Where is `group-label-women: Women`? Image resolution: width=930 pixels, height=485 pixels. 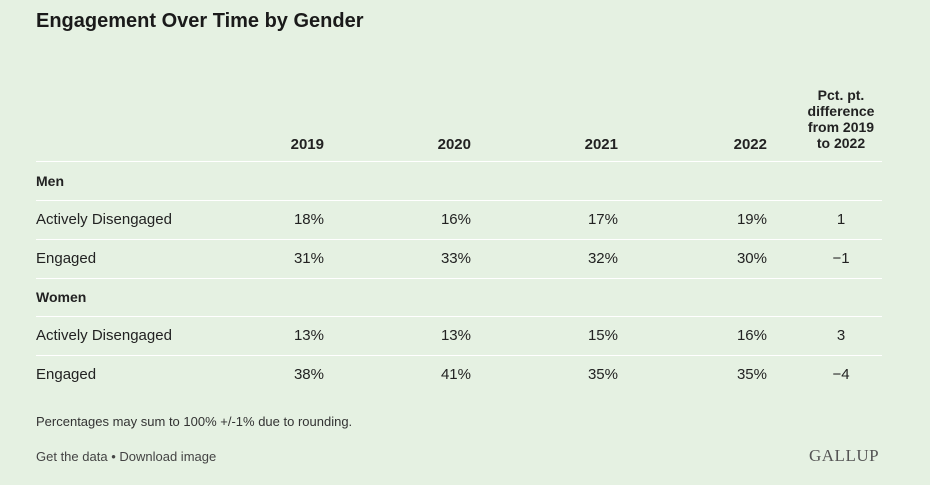
group-label-women: Women is located at coordinates (61, 297).